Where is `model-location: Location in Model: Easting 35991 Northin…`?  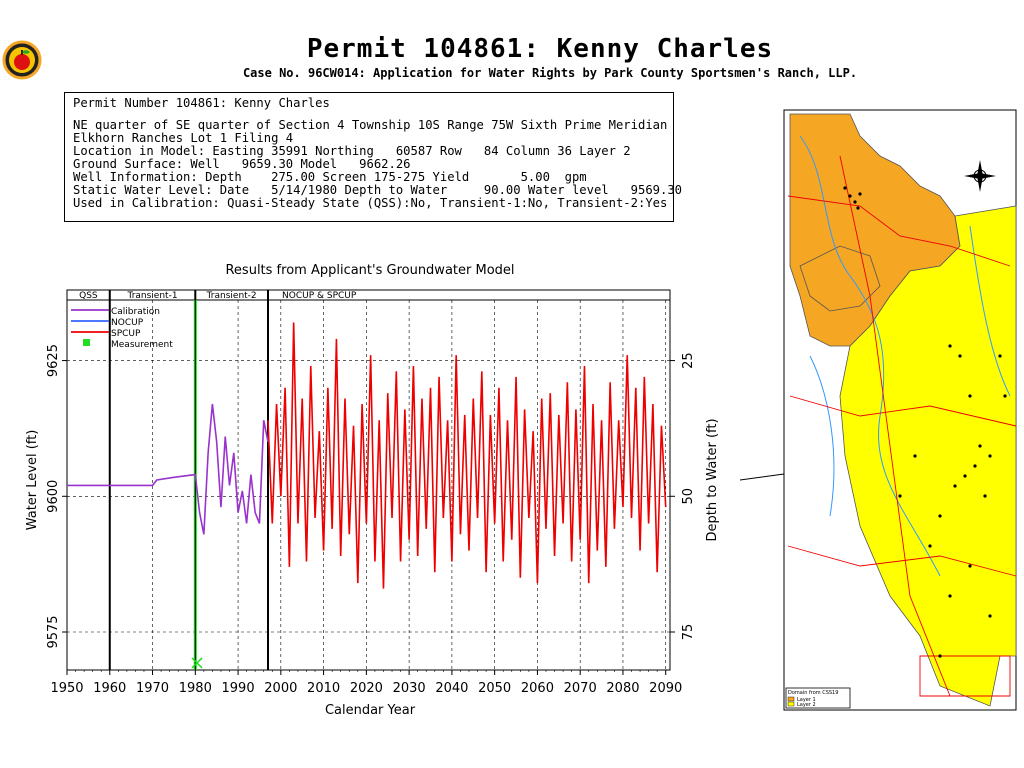 model-location: Location in Model: Easting 35991 Northin… is located at coordinates (352, 151).